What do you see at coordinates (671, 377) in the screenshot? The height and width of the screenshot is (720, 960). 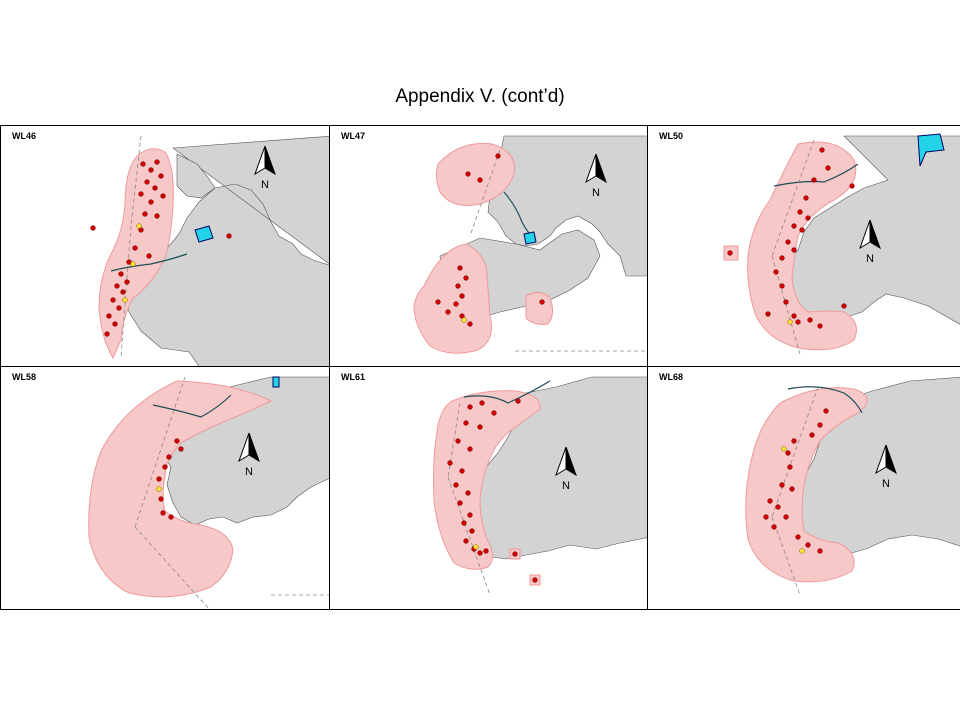 I see `panel-label: WL68` at bounding box center [671, 377].